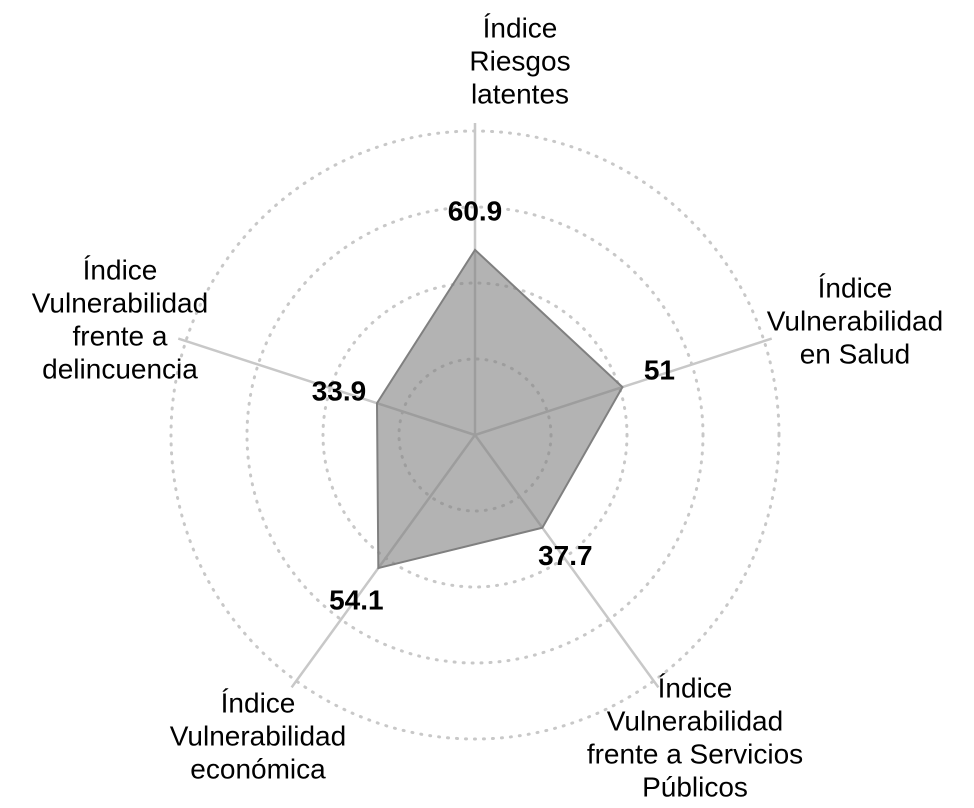  I want to click on value-label: 33.9, so click(339, 391).